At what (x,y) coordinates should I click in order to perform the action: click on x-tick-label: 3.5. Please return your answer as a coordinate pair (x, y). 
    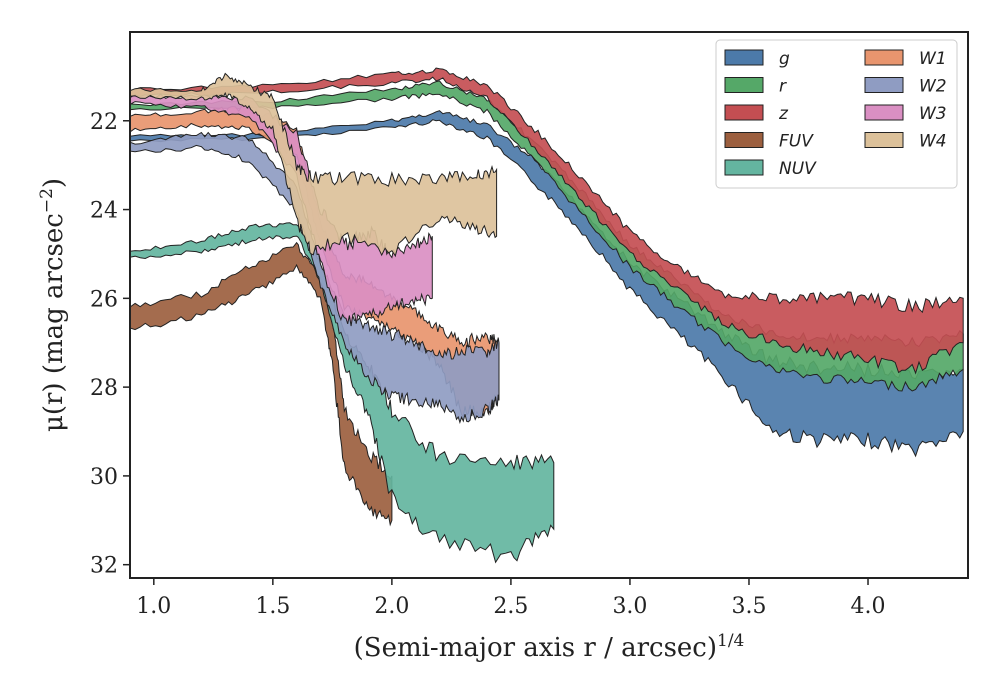
    Looking at the image, I should click on (748, 606).